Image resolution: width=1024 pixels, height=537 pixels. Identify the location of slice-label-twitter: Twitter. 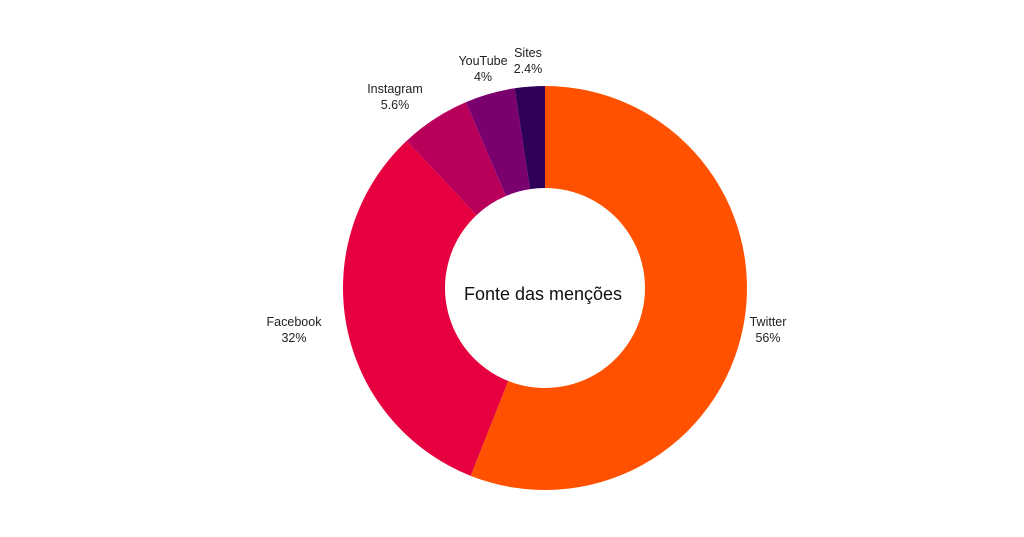
(768, 322).